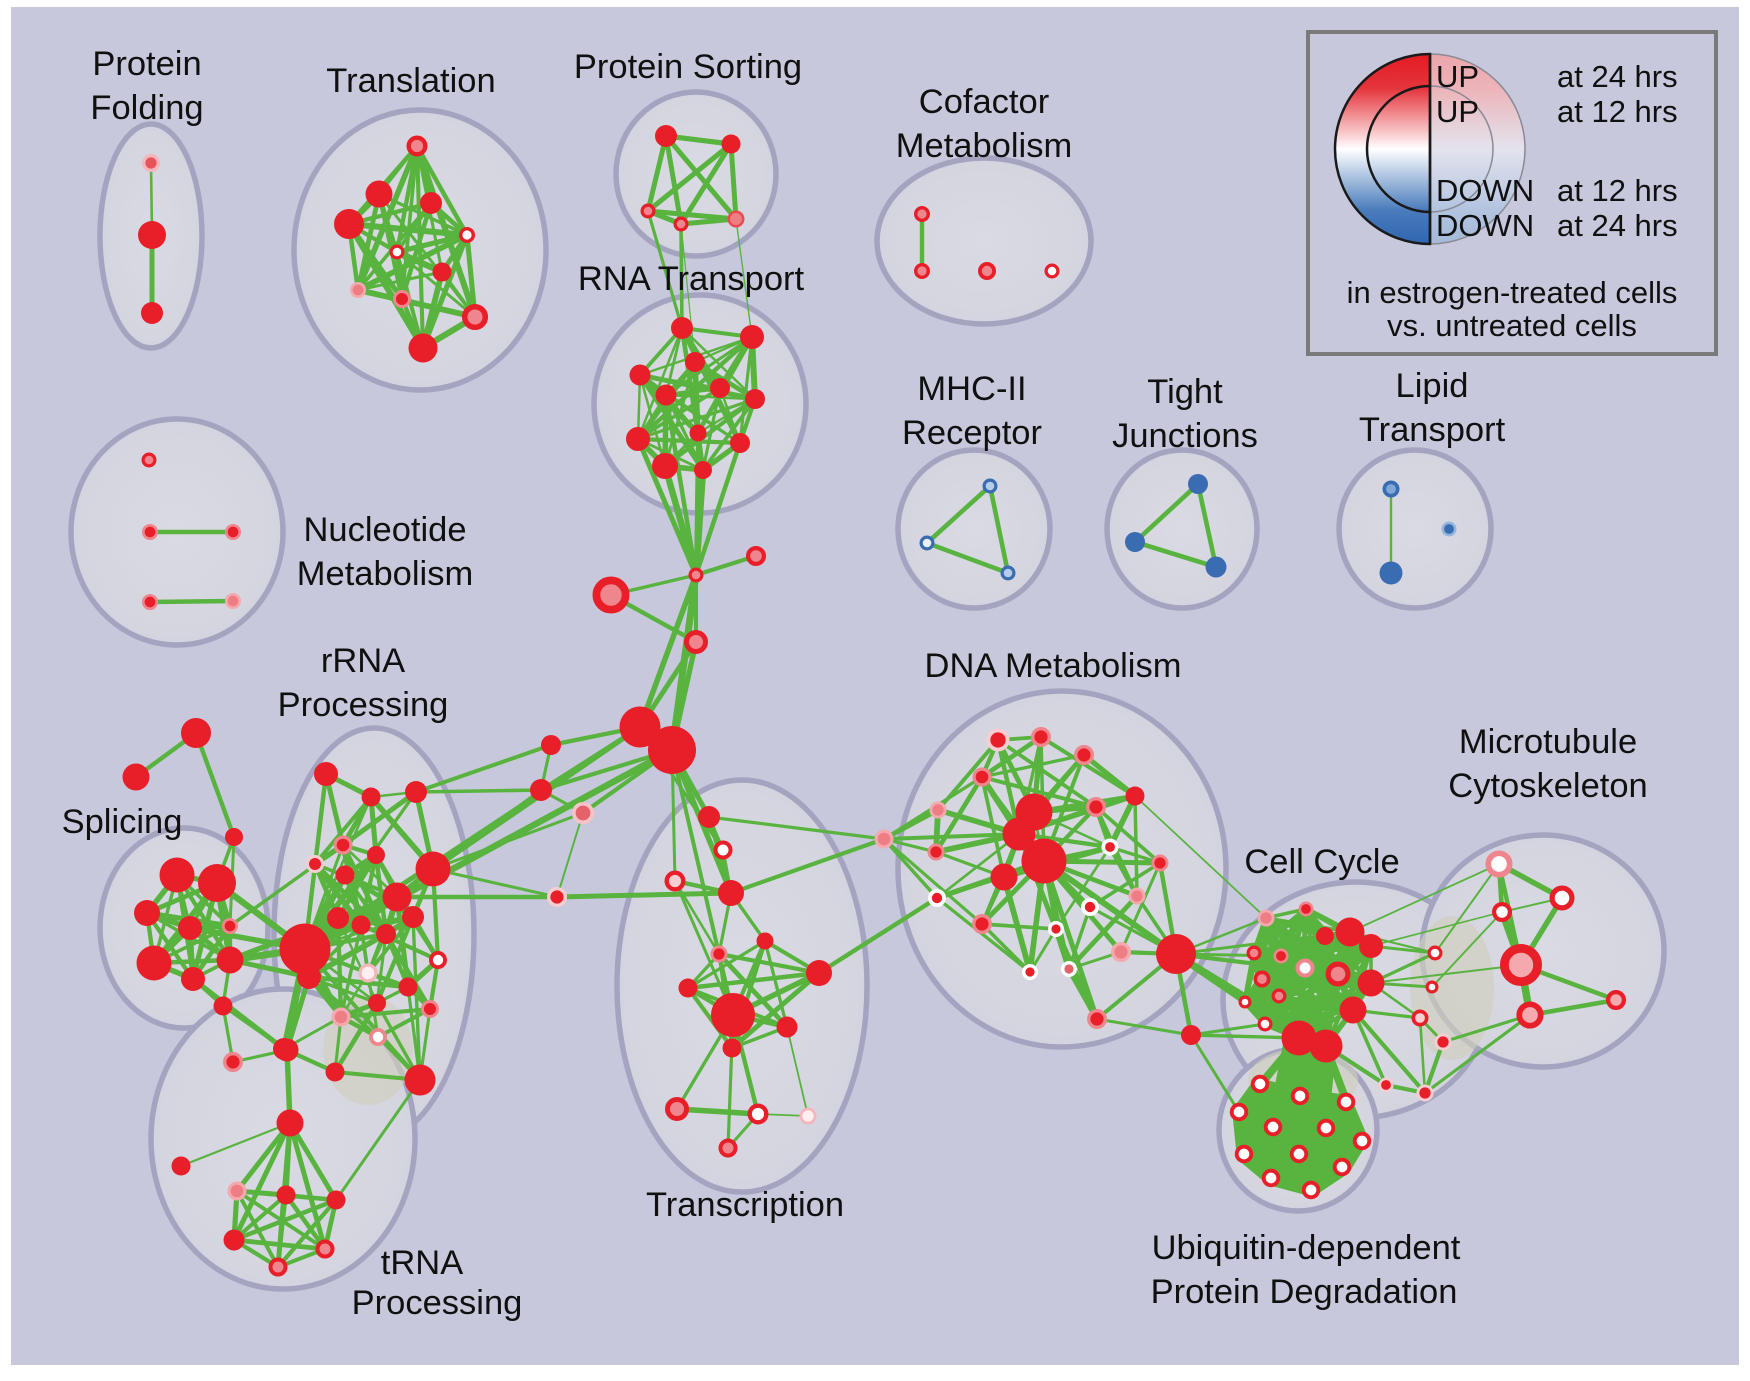 The height and width of the screenshot is (1381, 1750). What do you see at coordinates (146, 108) in the screenshot?
I see `svg-text: Folding` at bounding box center [146, 108].